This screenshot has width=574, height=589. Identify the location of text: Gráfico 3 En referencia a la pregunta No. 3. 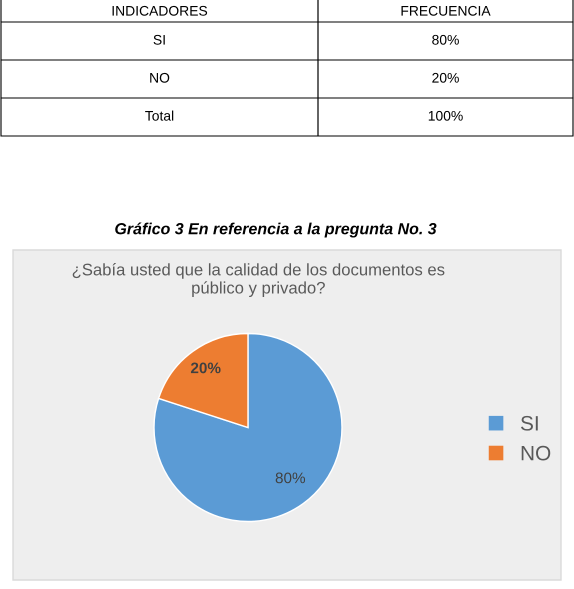
(275, 230).